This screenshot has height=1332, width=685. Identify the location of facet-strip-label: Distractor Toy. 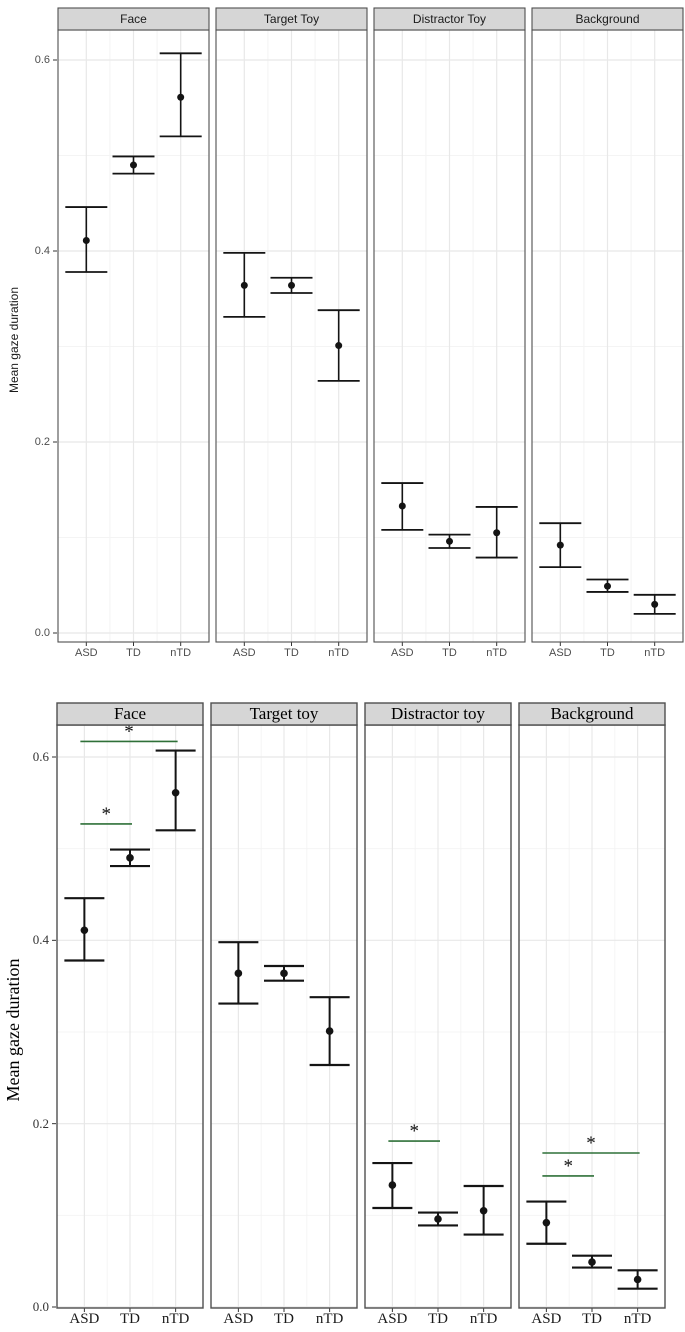
(449, 19).